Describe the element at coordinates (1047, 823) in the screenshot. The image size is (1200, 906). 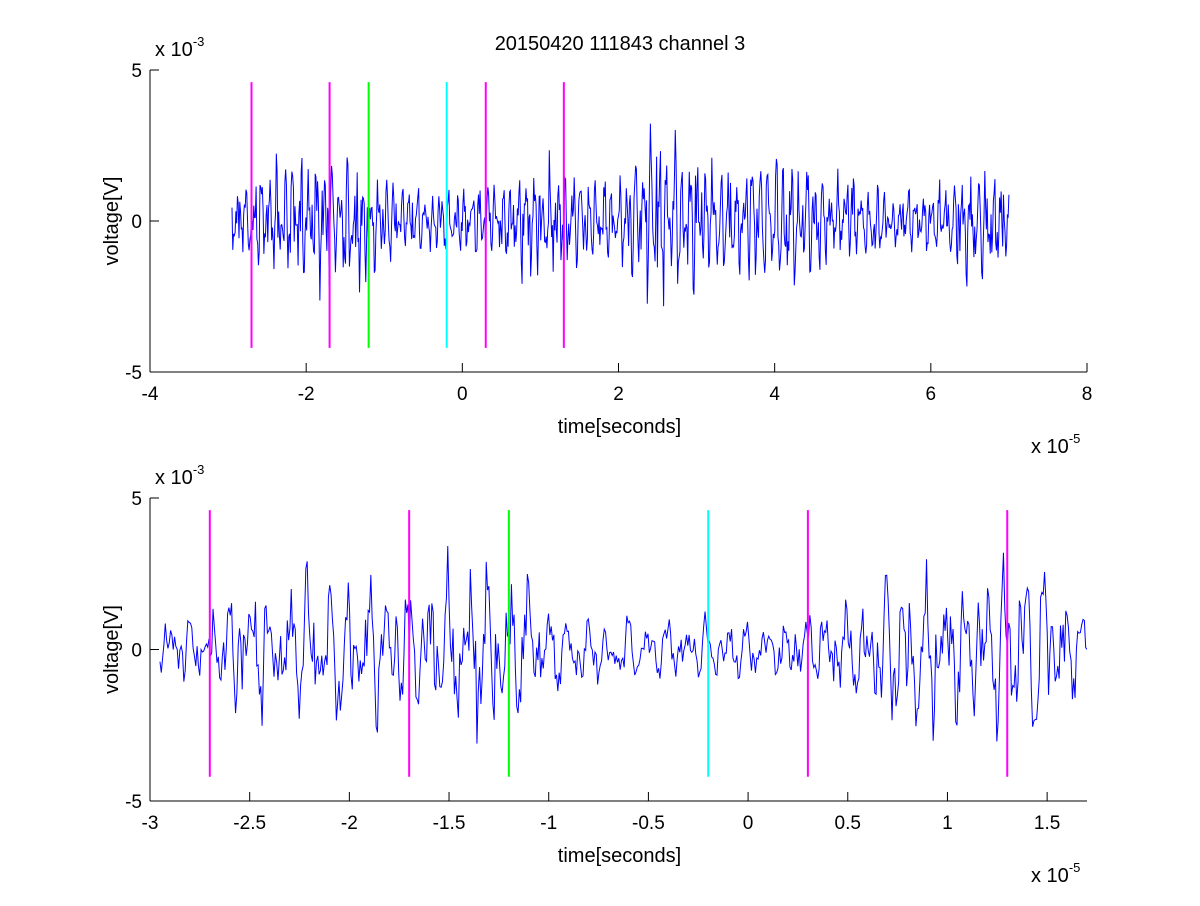
I see `x-tick-label: 1.5` at that location.